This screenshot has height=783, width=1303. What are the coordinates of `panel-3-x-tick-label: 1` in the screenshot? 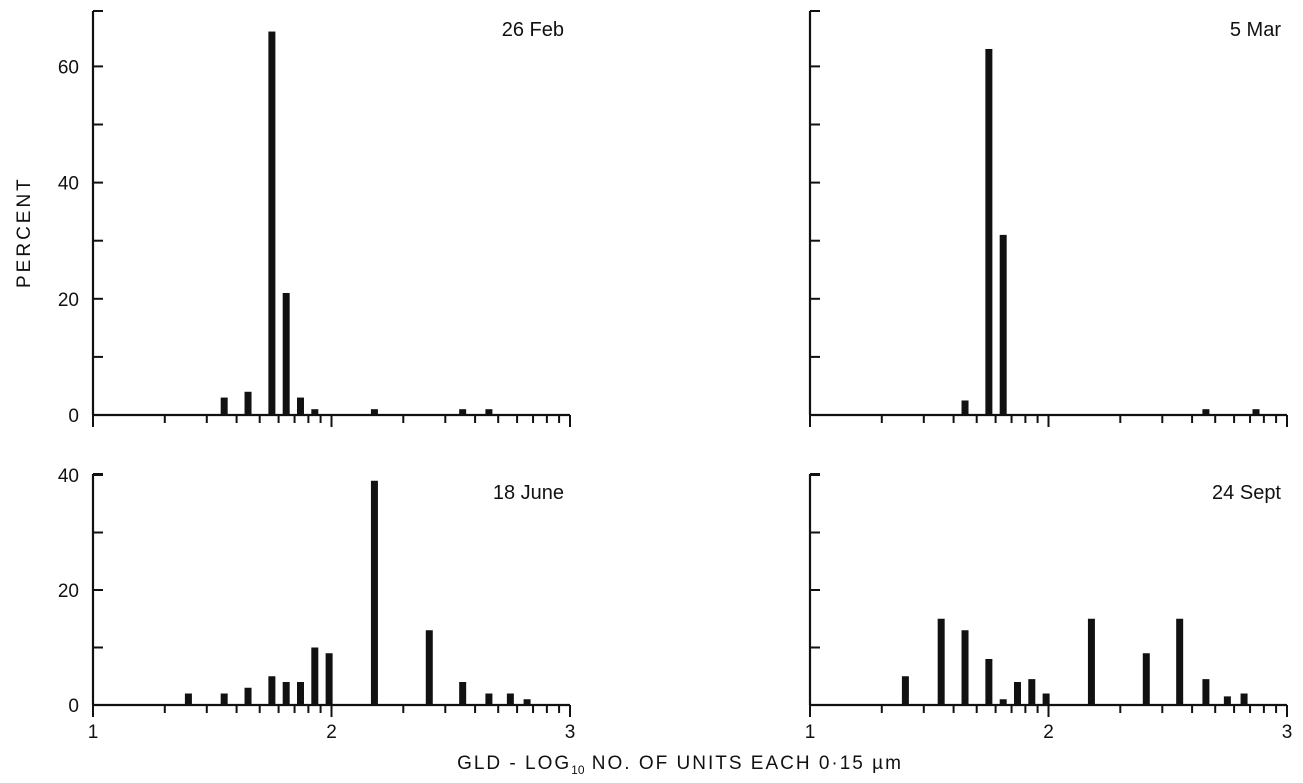 It's located at (93, 732).